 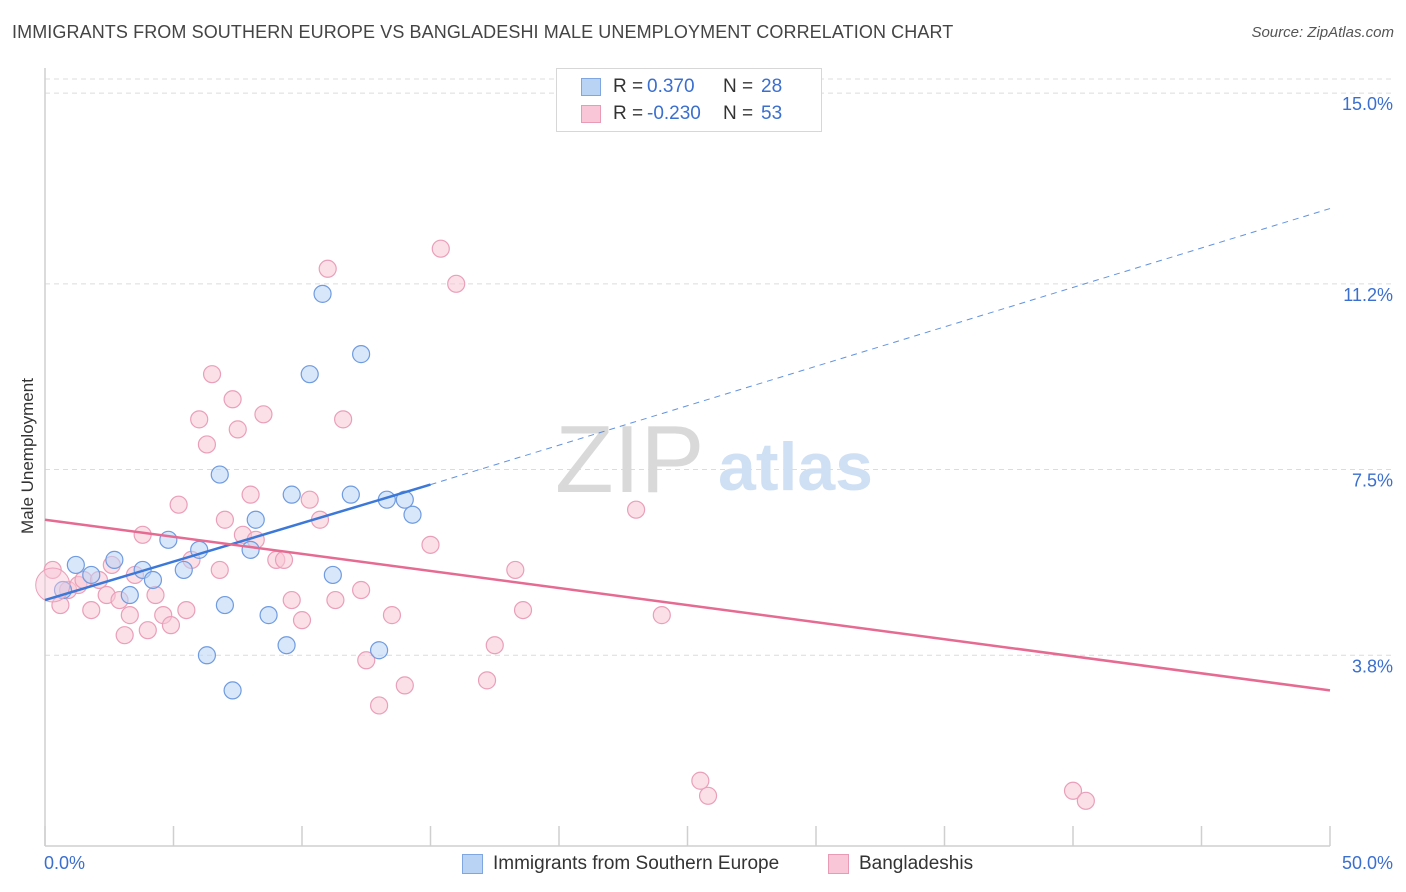 What do you see at coordinates (674, 113) in the screenshot?
I see `r-value-pink: -0.230` at bounding box center [674, 113].